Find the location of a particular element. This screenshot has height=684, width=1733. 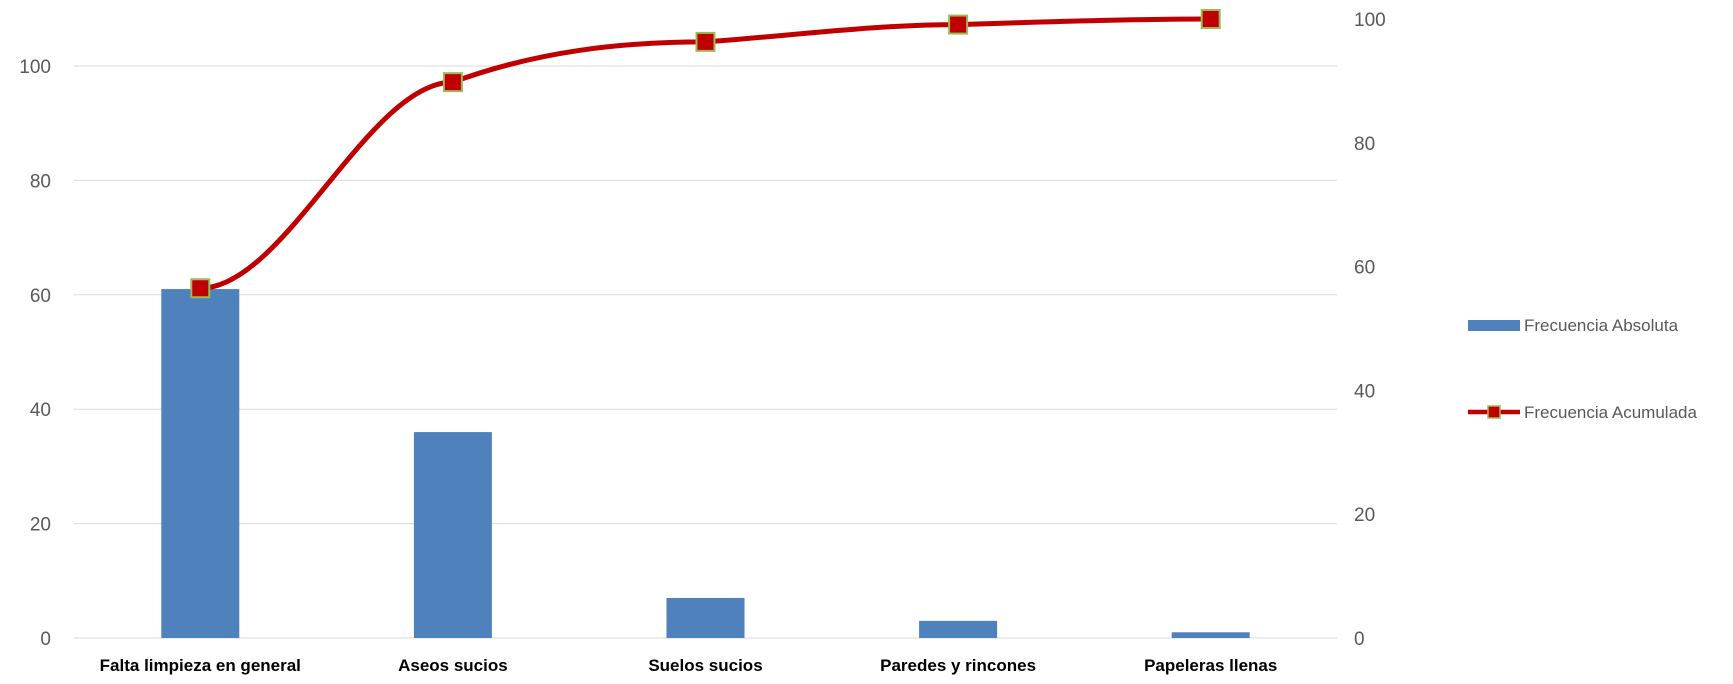

right-tick-label: 40 is located at coordinates (1364, 391).